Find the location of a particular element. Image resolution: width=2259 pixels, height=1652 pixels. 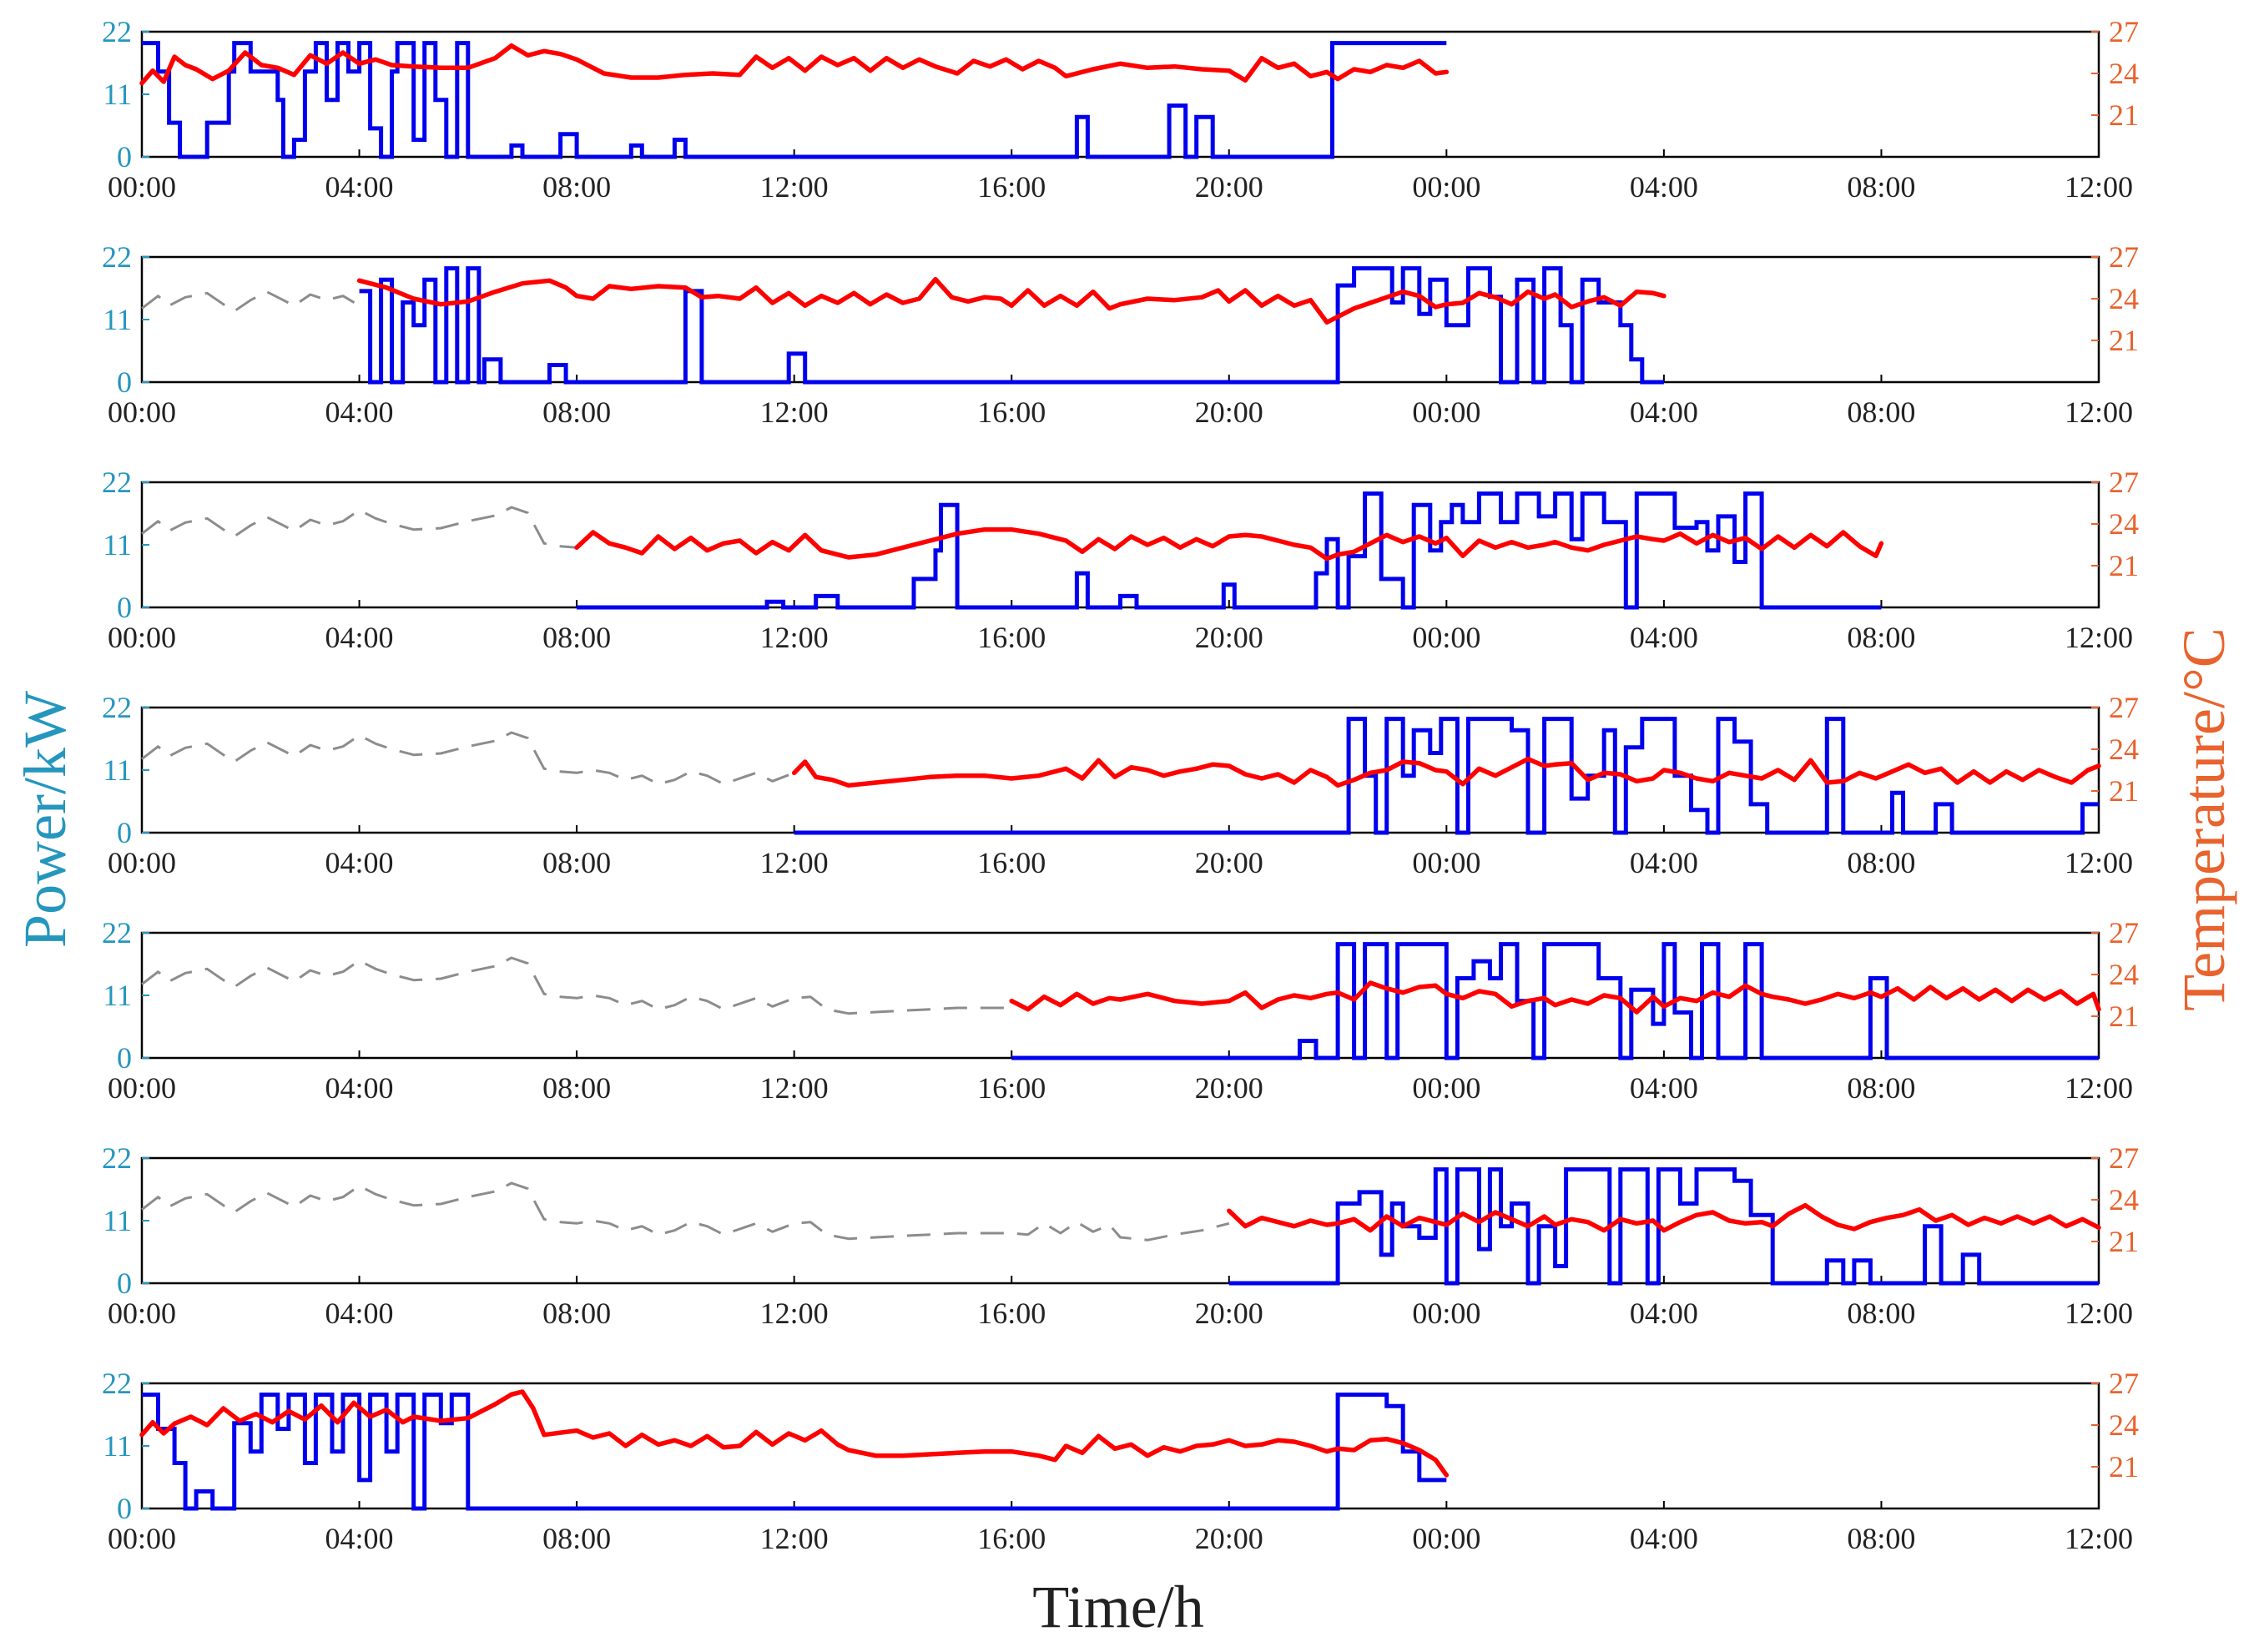

panel-frame is located at coordinates (1120, 995).